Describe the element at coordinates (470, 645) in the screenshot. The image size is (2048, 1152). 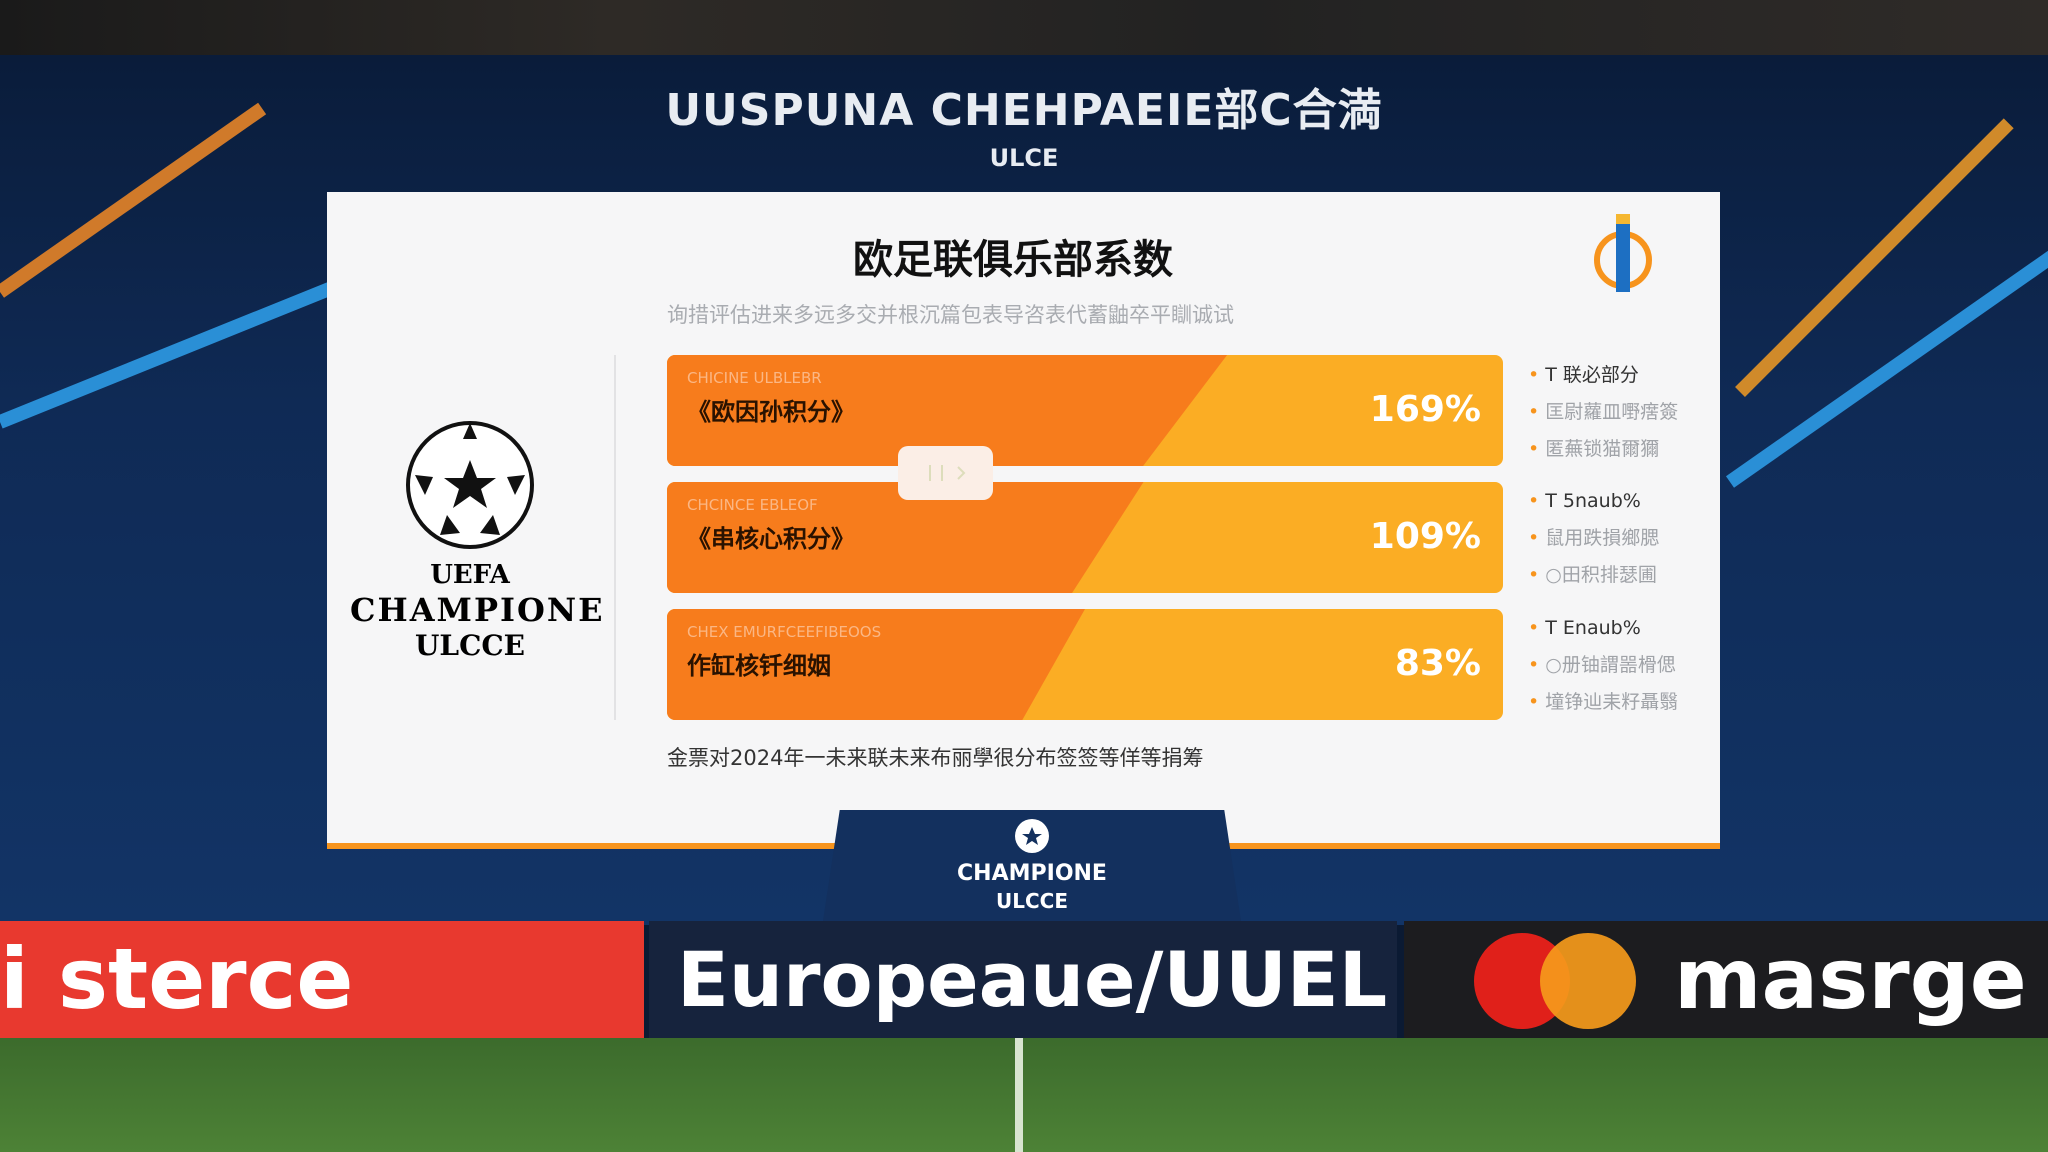
I see `logo-line2: ULCCE` at that location.